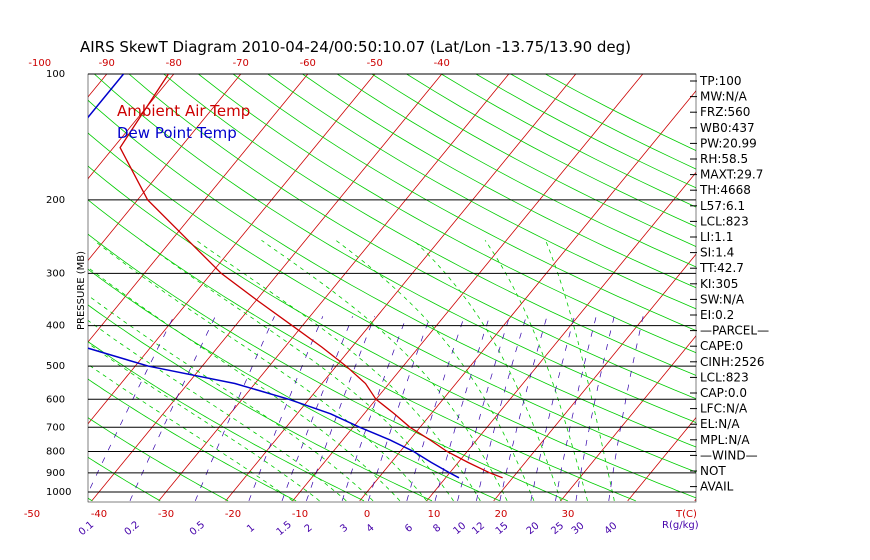 The width and height of the screenshot is (870, 560). I want to click on pressure-tick-label: 600, so click(55, 399).